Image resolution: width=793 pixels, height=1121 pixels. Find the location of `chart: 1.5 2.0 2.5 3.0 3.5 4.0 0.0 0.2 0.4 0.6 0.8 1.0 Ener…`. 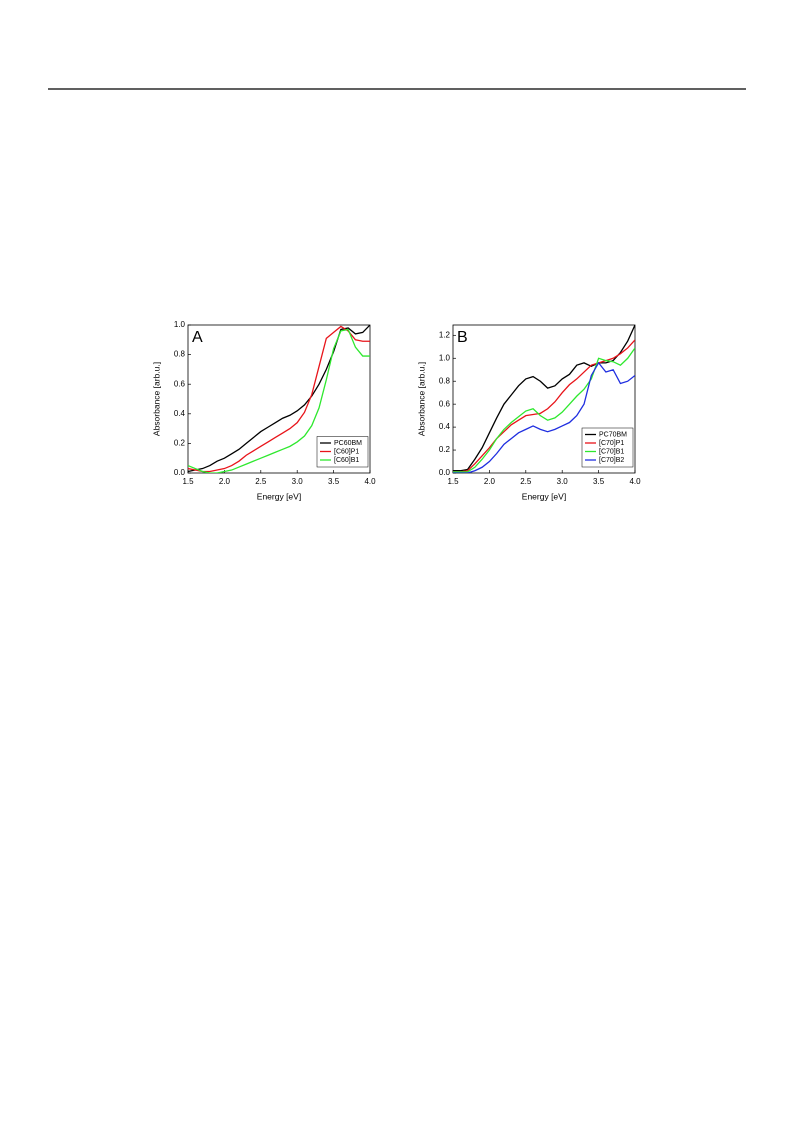

chart: 1.5 2.0 2.5 3.0 3.5 4.0 0.0 0.2 0.4 0.6 0.8 1.0 Ener… is located at coordinates (263, 410).